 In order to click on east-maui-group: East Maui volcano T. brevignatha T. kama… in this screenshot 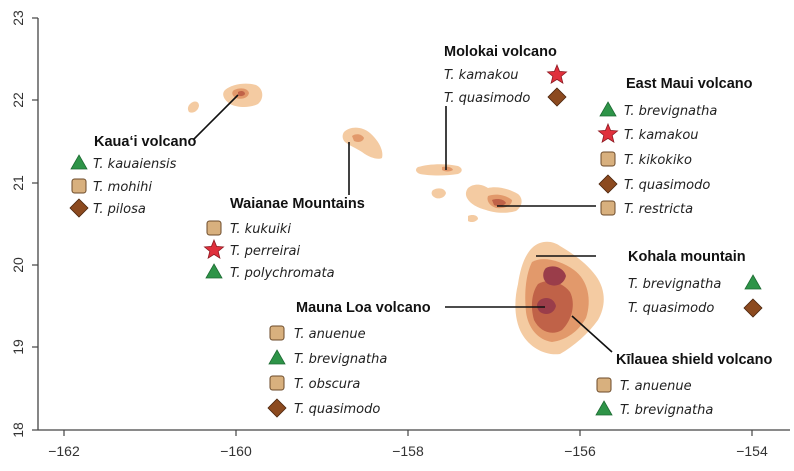, I will do `click(675, 146)`.